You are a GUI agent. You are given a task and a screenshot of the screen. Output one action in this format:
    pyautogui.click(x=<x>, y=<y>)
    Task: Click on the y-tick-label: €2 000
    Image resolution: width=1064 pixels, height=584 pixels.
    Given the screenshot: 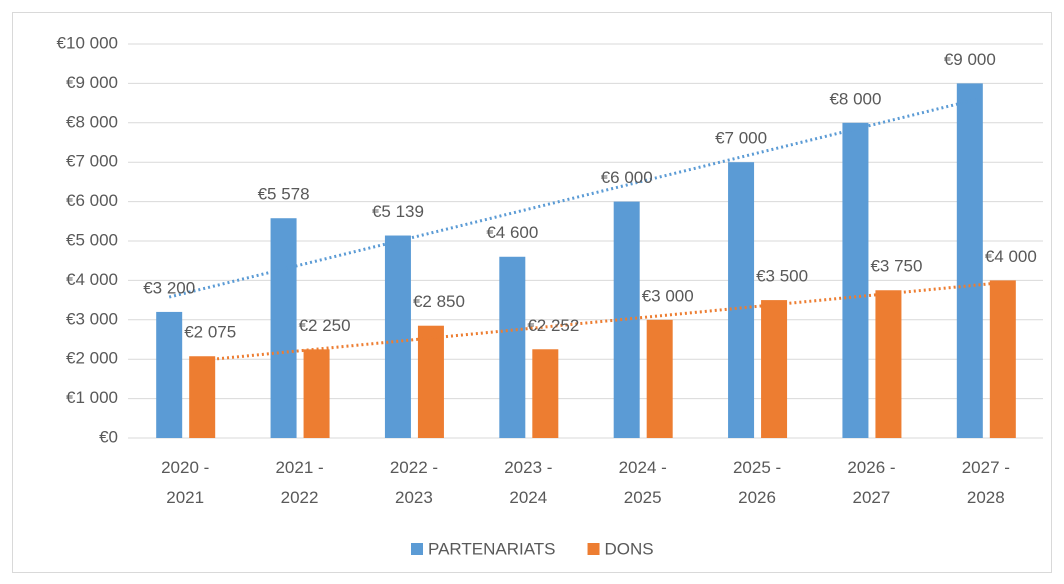 What is the action you would take?
    pyautogui.click(x=92, y=358)
    